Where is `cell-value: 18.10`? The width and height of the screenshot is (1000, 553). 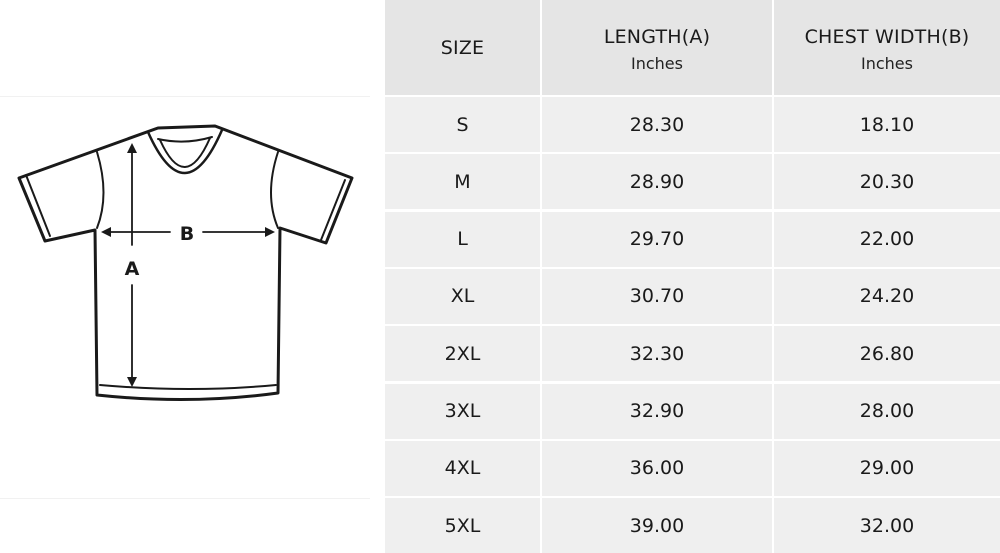
cell-value: 18.10 is located at coordinates (887, 124).